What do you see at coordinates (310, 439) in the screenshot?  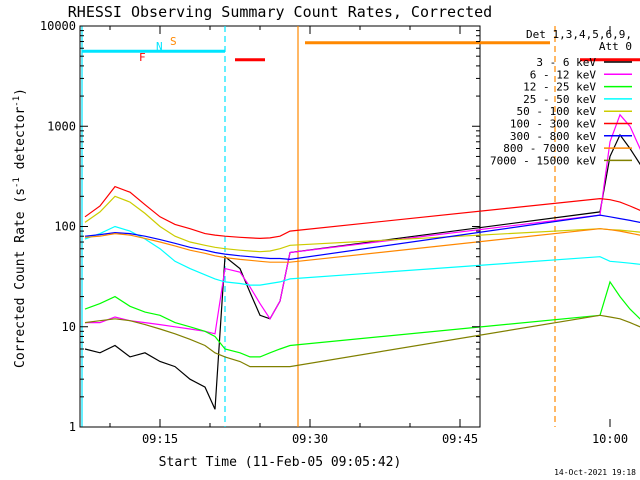 I see `x-tick-label: 09:30` at bounding box center [310, 439].